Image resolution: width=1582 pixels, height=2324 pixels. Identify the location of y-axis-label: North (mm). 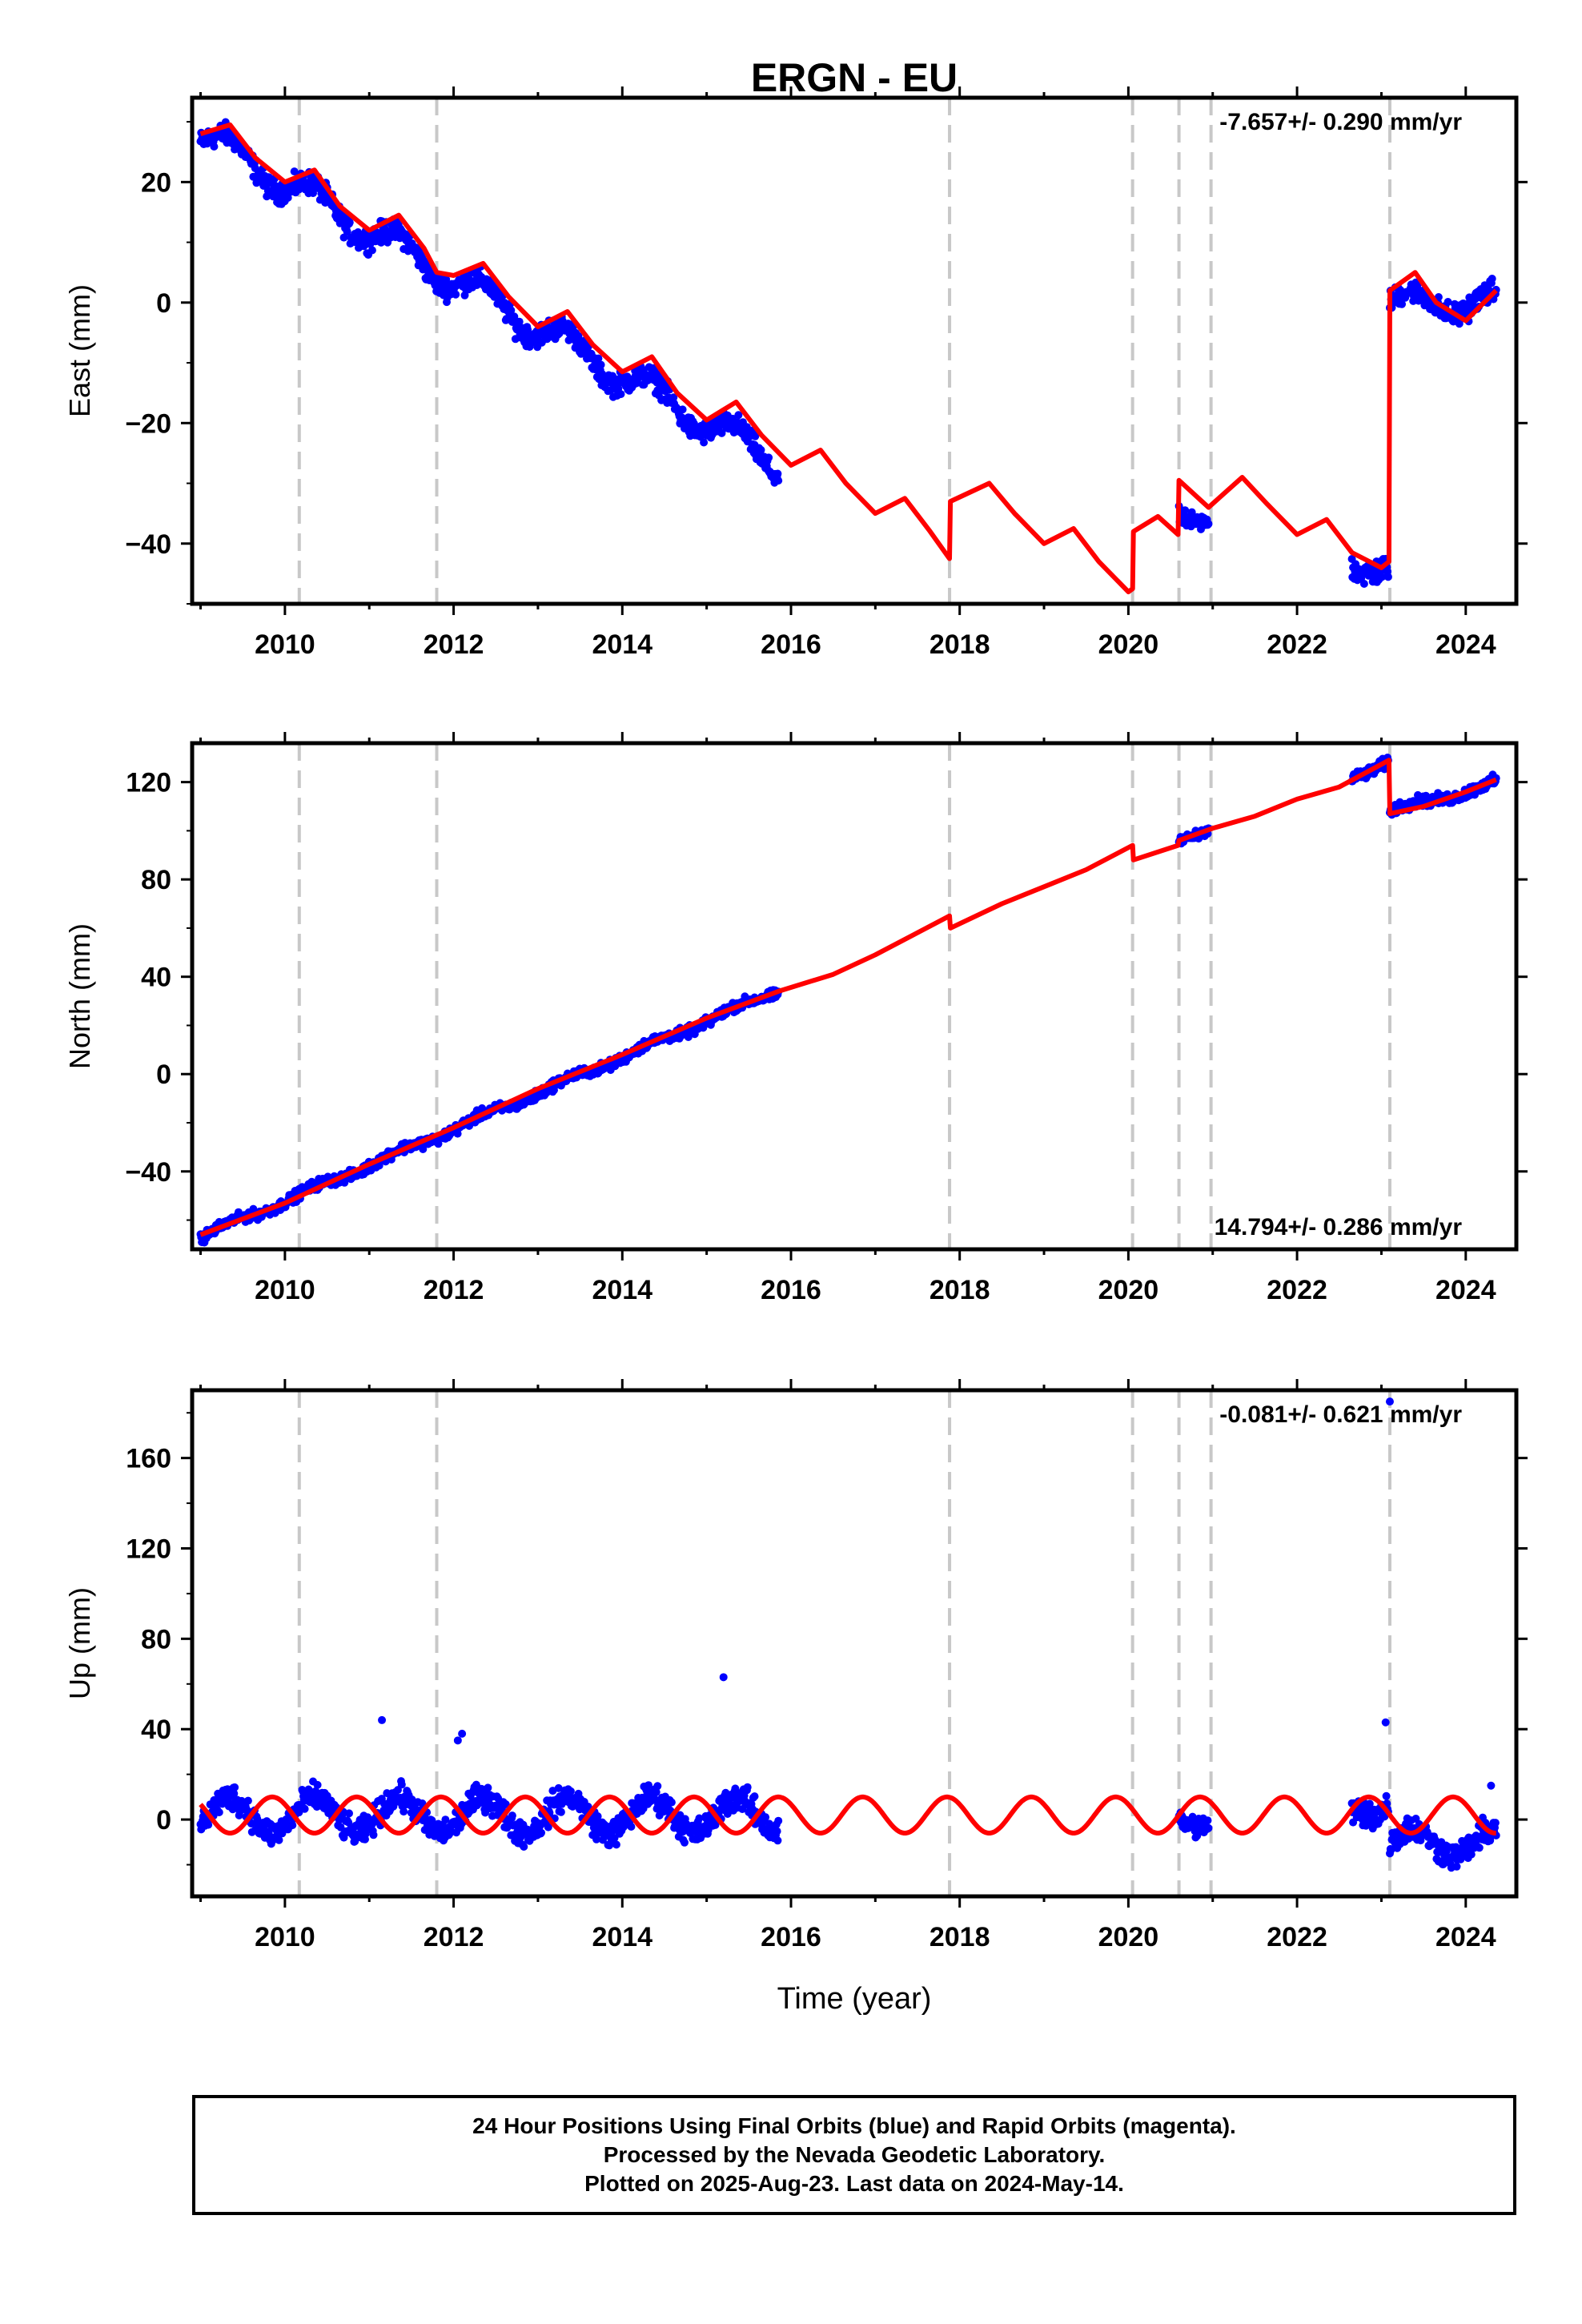
(79, 996).